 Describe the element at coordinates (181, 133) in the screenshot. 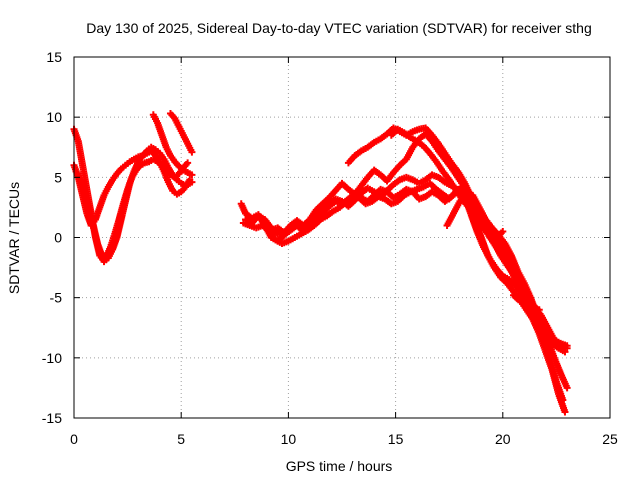

I see `series-track-e` at that location.